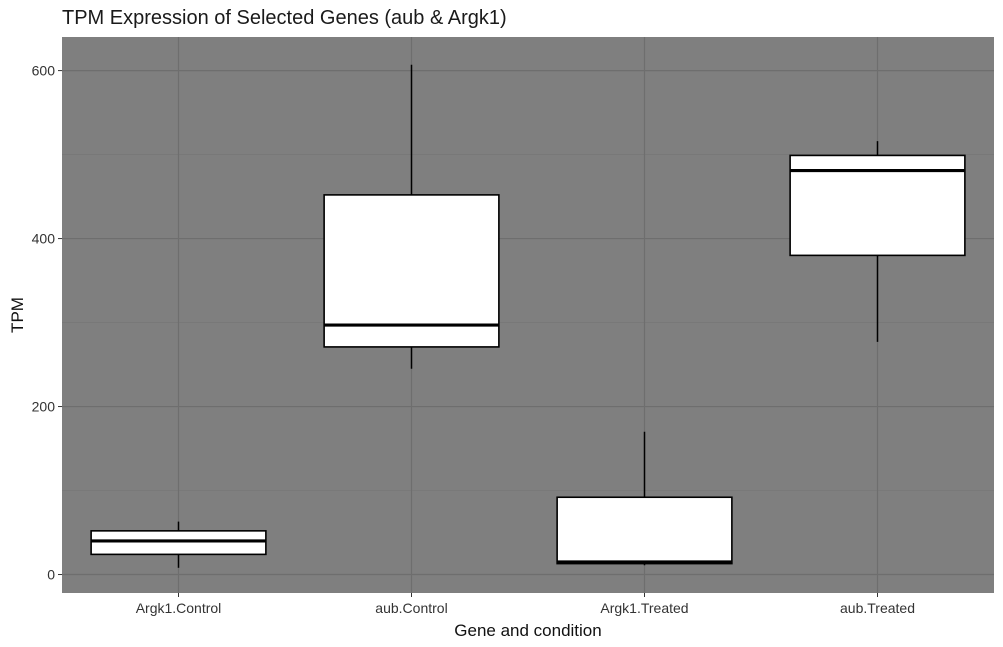 This screenshot has height=647, width=1003. What do you see at coordinates (877, 608) in the screenshot?
I see `x-tick-label: aub.Treated` at bounding box center [877, 608].